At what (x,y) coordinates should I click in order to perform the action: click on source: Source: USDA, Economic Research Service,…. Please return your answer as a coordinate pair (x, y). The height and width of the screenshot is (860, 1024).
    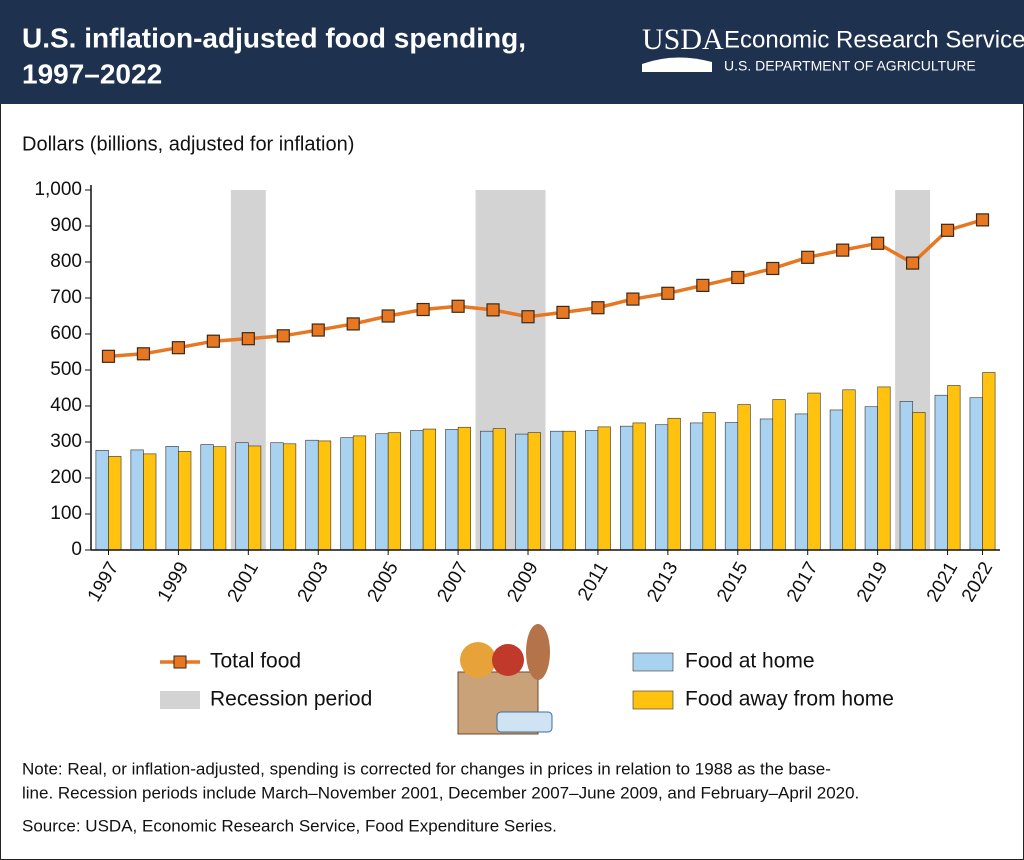
    Looking at the image, I should click on (289, 825).